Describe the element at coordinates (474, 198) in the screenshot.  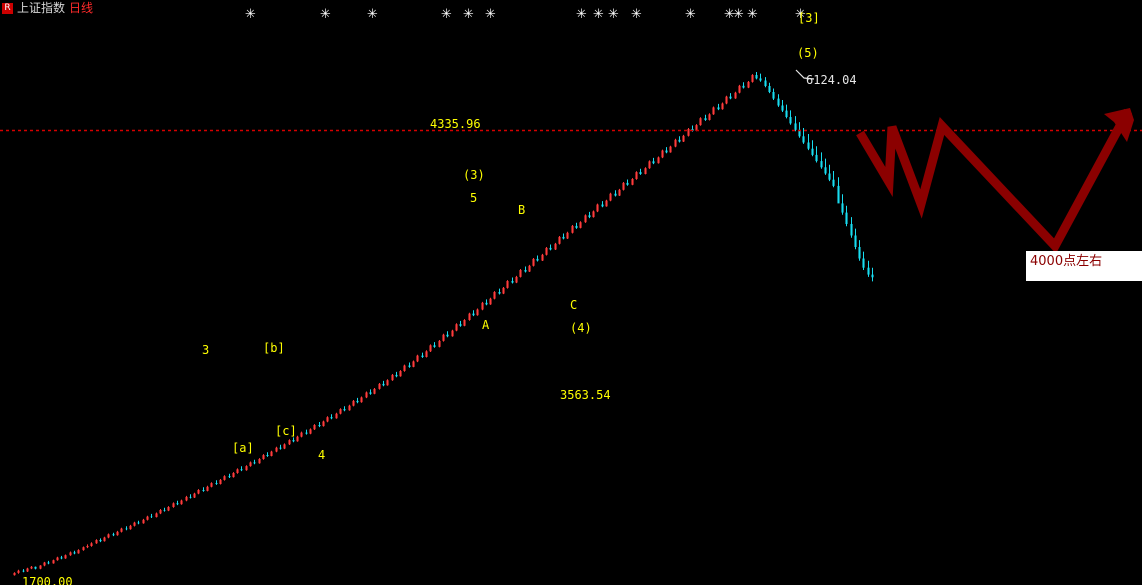
I see `wave-label-5: 5` at that location.